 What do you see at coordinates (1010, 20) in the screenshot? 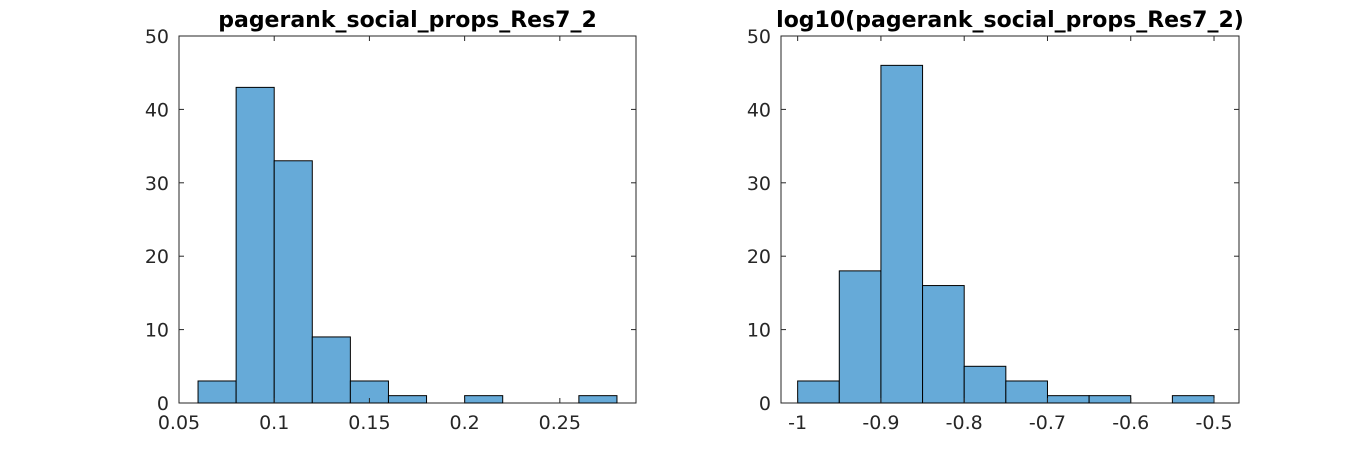
I see `chart-title: log10(pagerank_social_props_Res7_2)` at bounding box center [1010, 20].